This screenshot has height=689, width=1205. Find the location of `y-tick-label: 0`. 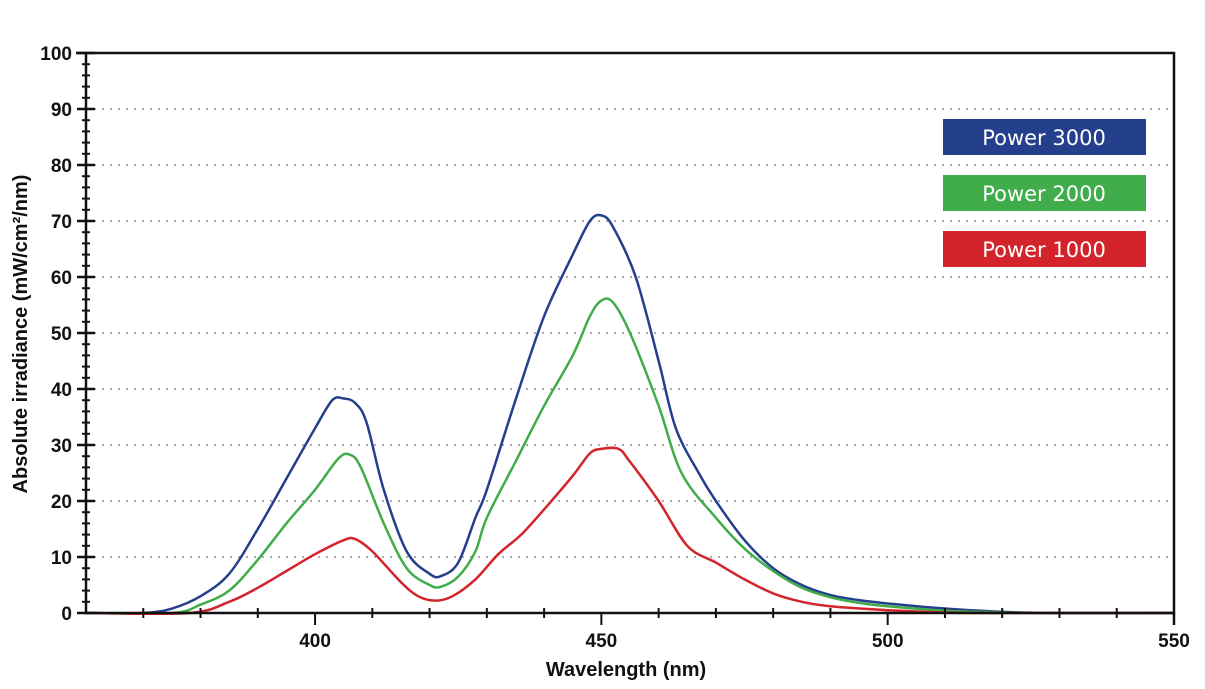

y-tick-label: 0 is located at coordinates (66, 614).